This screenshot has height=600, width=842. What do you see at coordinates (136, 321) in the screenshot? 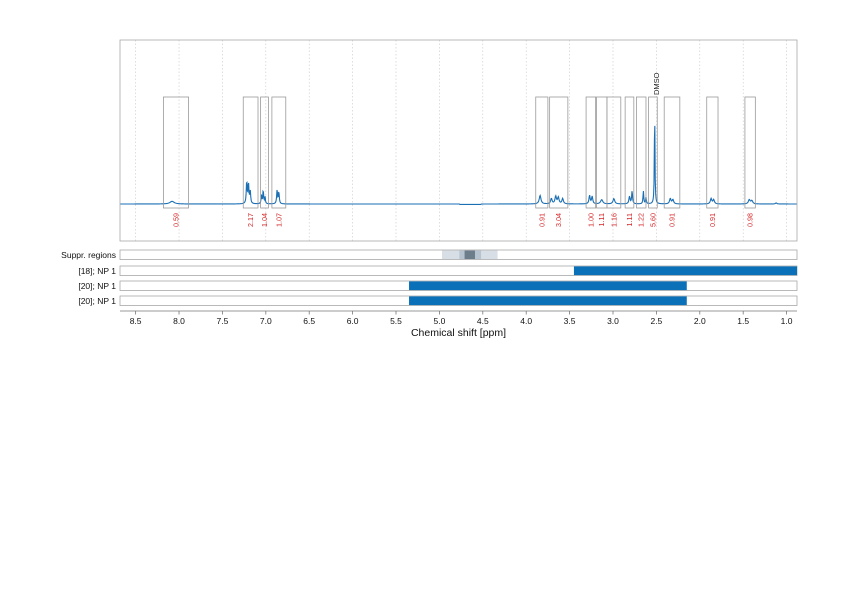
I see `x-tick-label: 8.5` at bounding box center [136, 321].